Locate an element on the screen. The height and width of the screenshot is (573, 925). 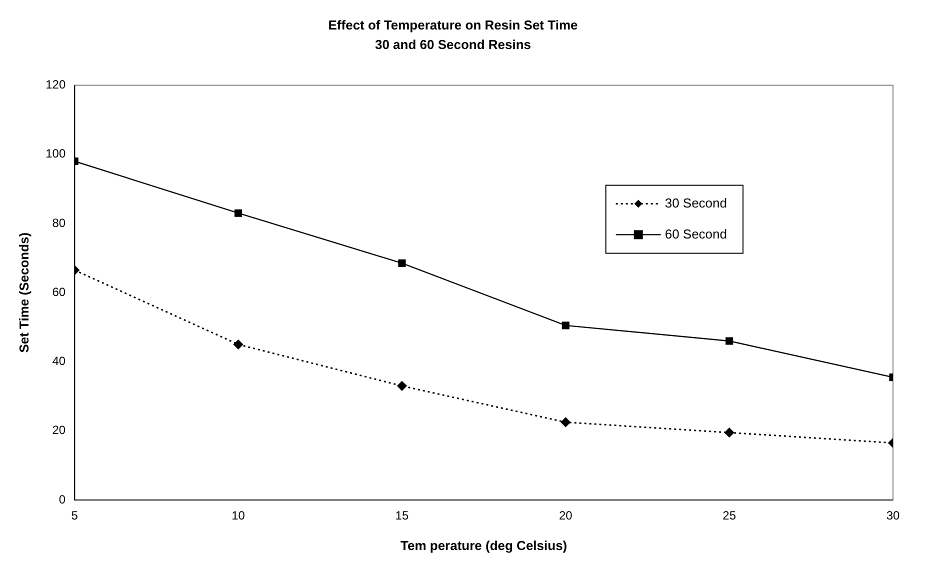
x-tick-label: 30 is located at coordinates (893, 515).